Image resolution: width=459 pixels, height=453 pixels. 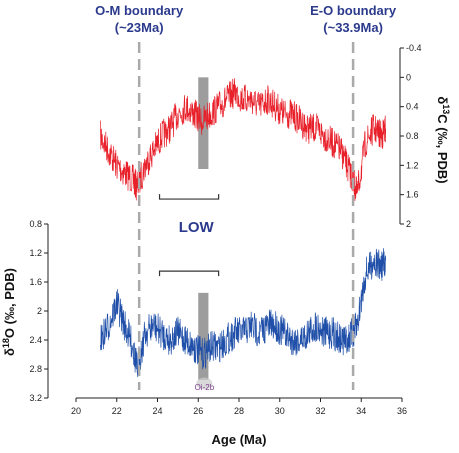 What do you see at coordinates (35, 253) in the screenshot?
I see `bottom-y-tick-label-1.2: 1.2` at bounding box center [35, 253].